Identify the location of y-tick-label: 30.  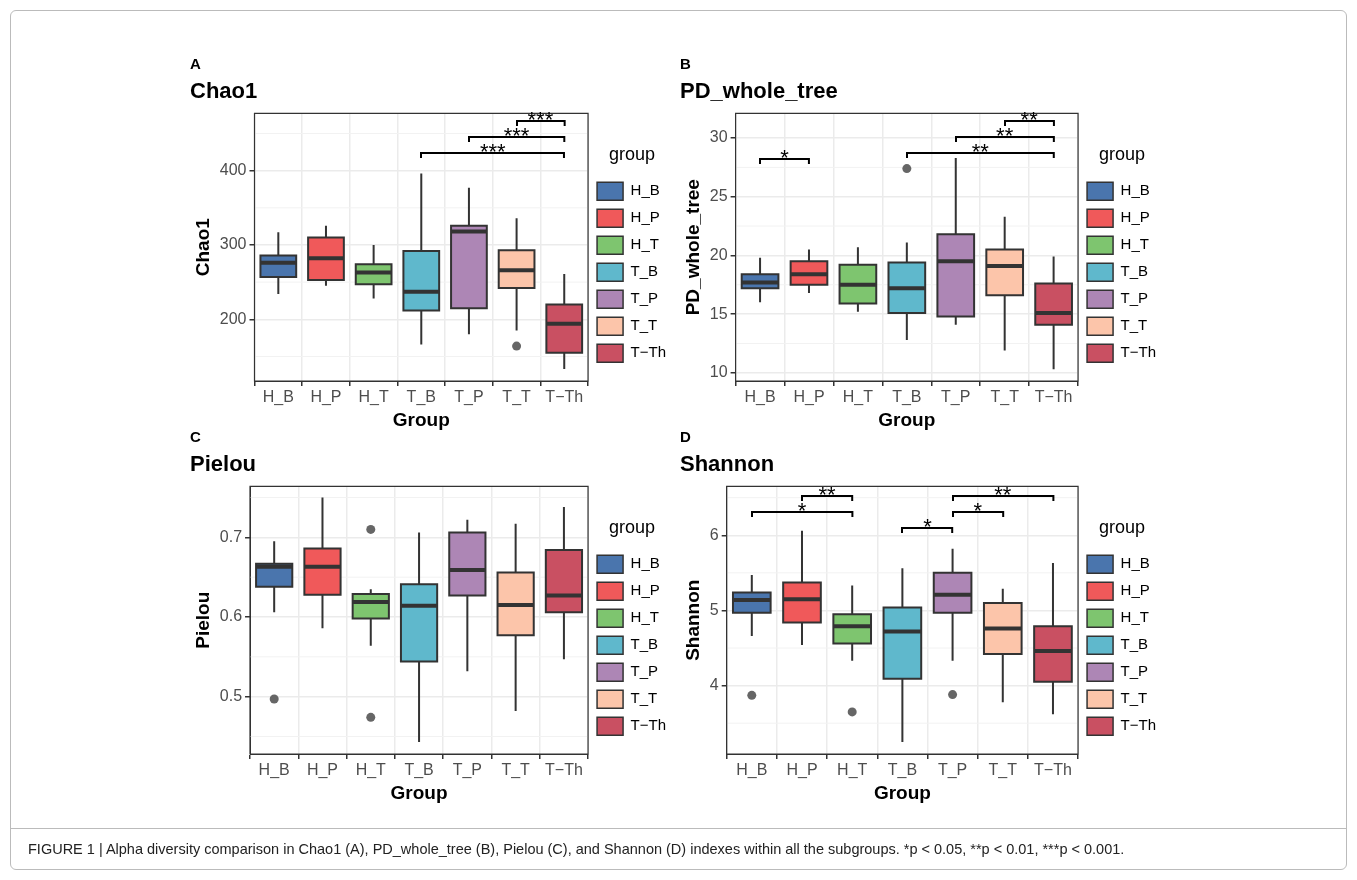
(718, 137).